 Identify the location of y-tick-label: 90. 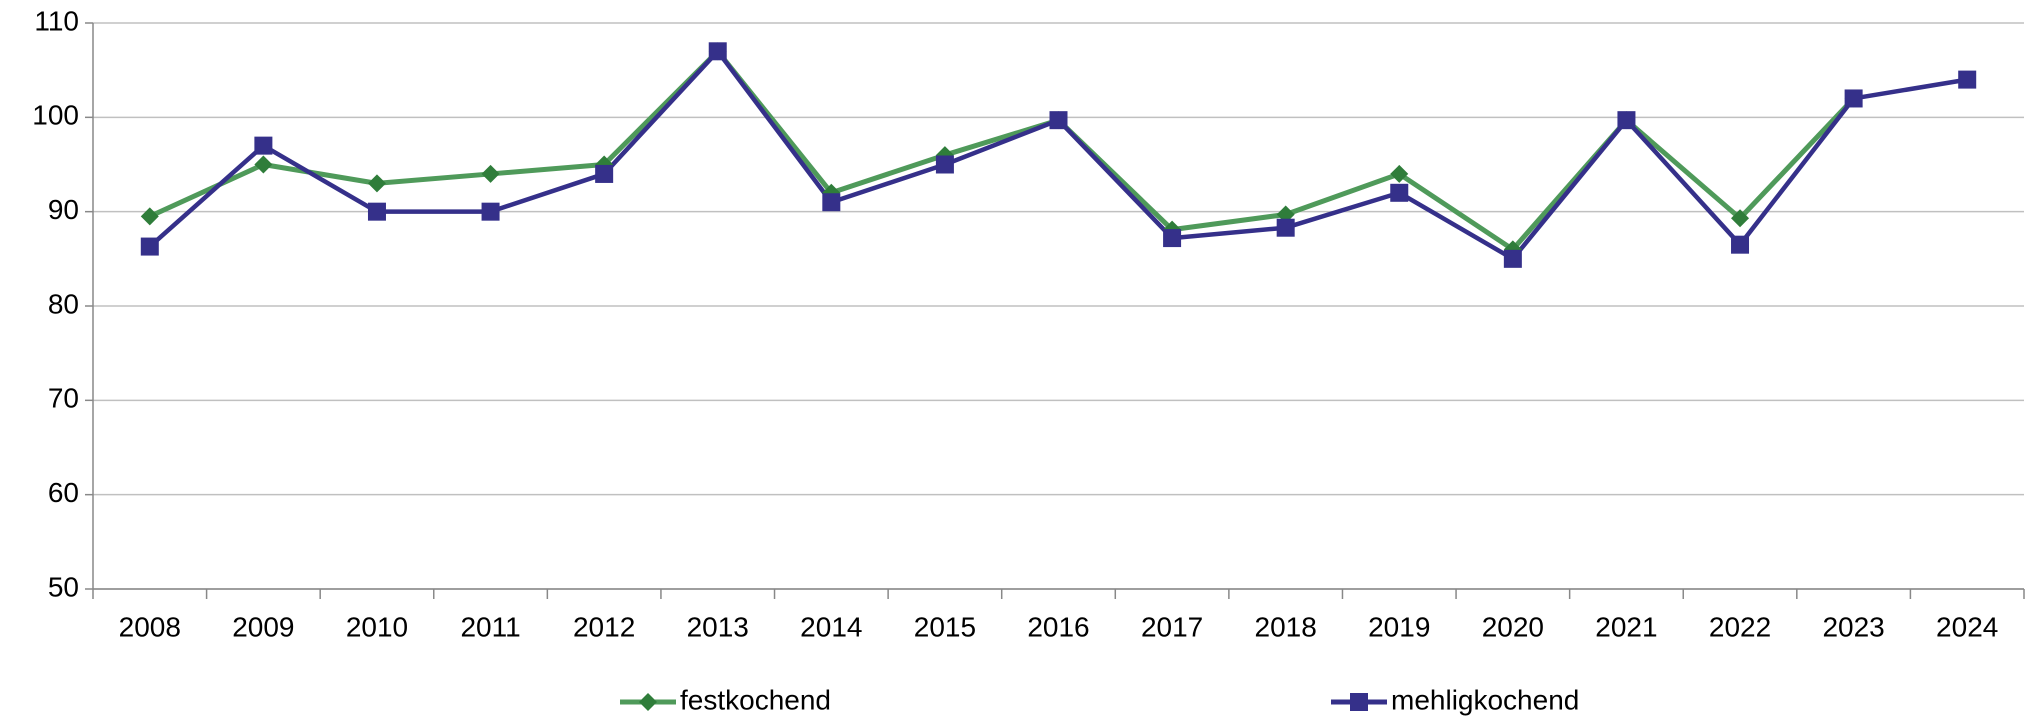
(63, 209).